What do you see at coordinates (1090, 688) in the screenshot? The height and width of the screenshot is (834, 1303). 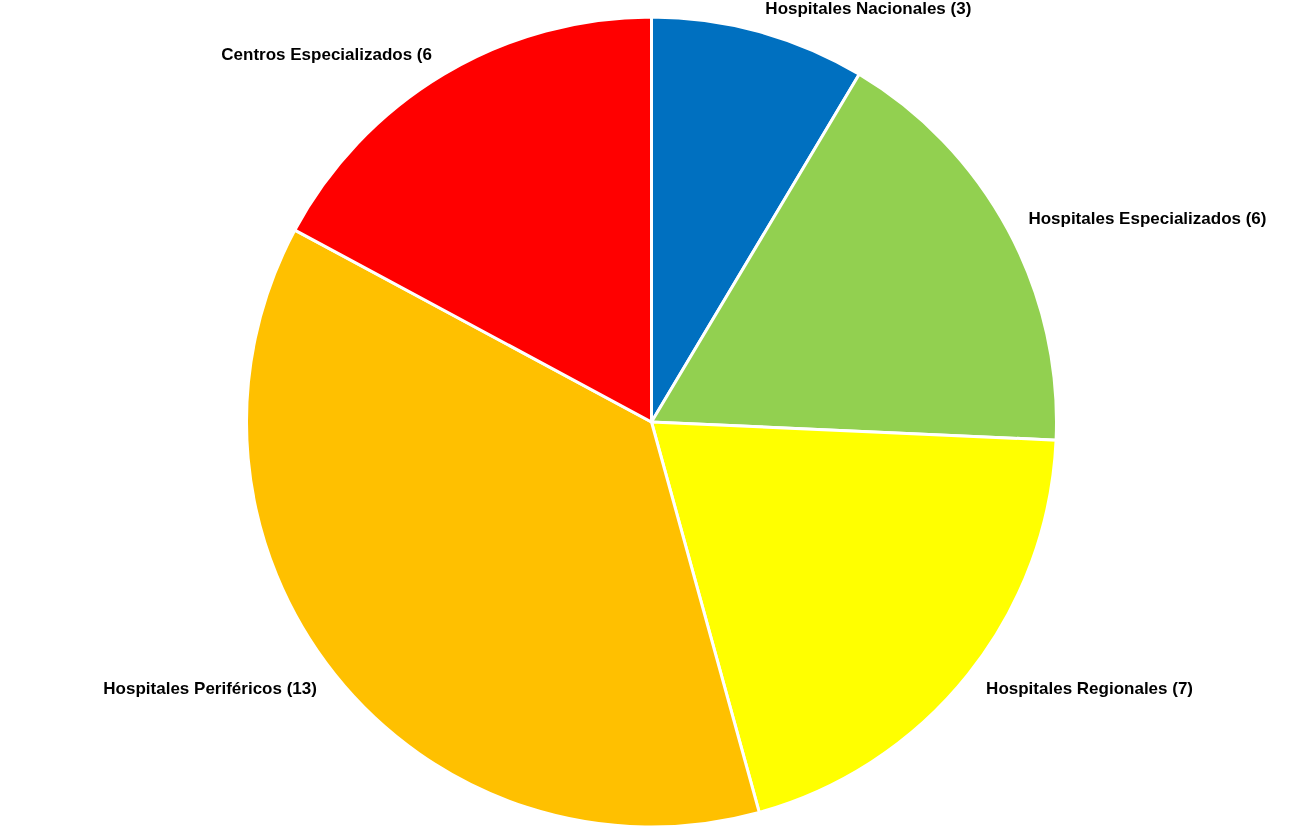 I see `slice-label: Hospitales Regionales (7)` at bounding box center [1090, 688].